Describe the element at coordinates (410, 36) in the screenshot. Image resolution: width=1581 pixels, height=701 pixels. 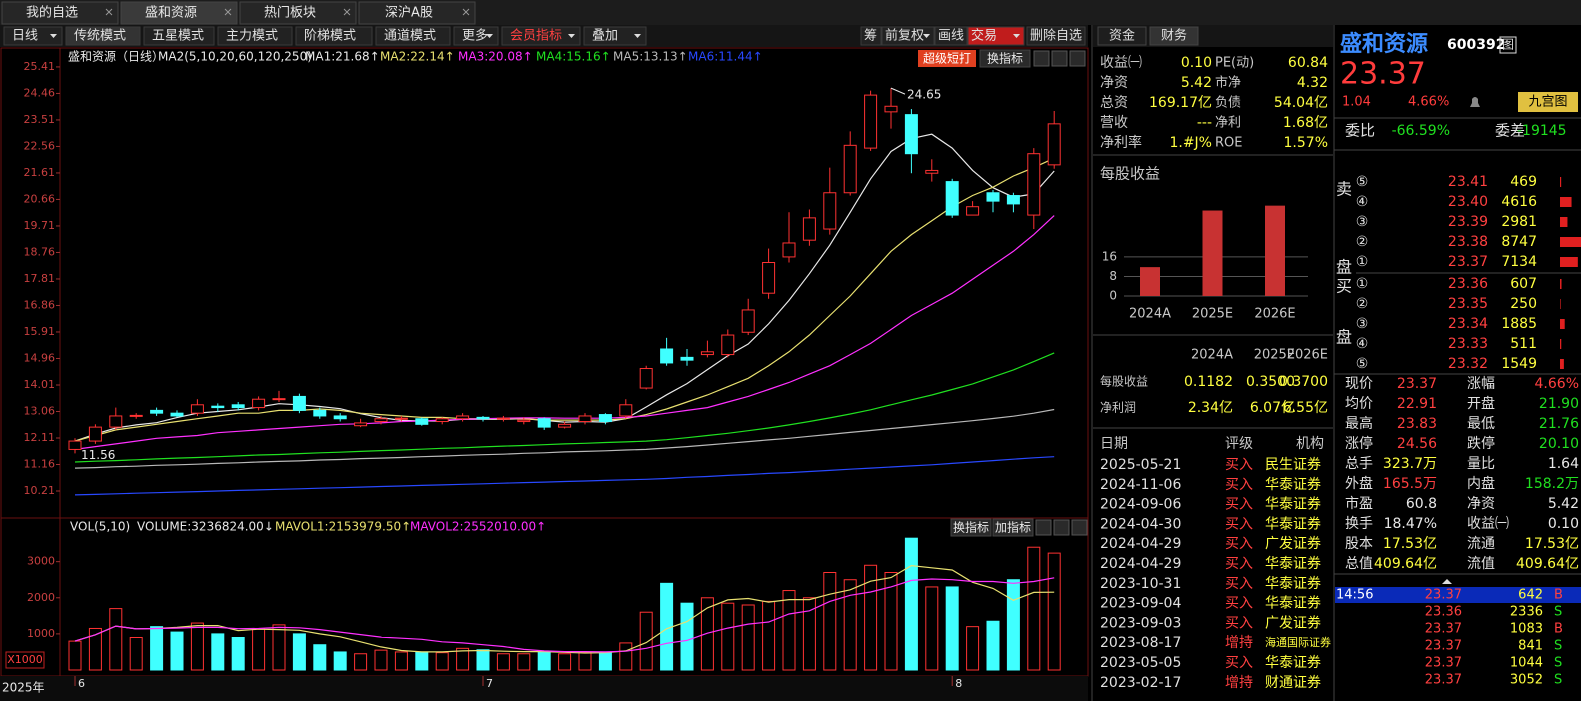
I see `toolbar-label: 通道模式` at that location.